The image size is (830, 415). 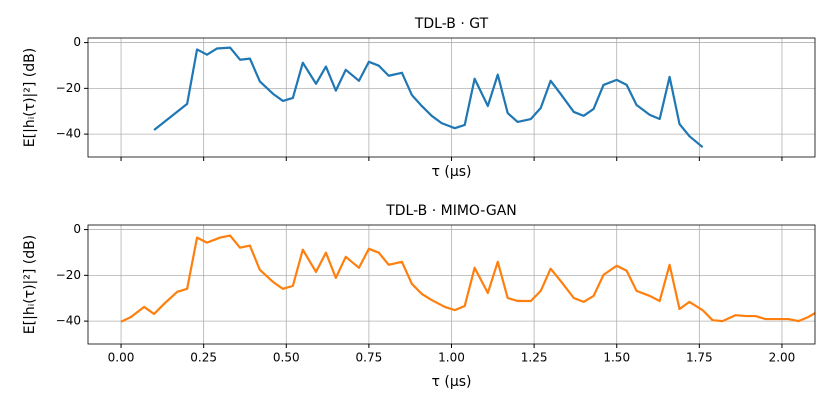 What do you see at coordinates (286, 358) in the screenshot?
I see `x-tick-label: 0.50` at bounding box center [286, 358].